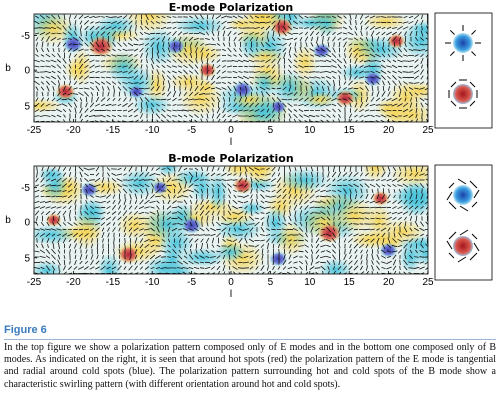  What do you see at coordinates (25, 36) in the screenshot?
I see `e-mode-y-tick-label: -5` at bounding box center [25, 36].